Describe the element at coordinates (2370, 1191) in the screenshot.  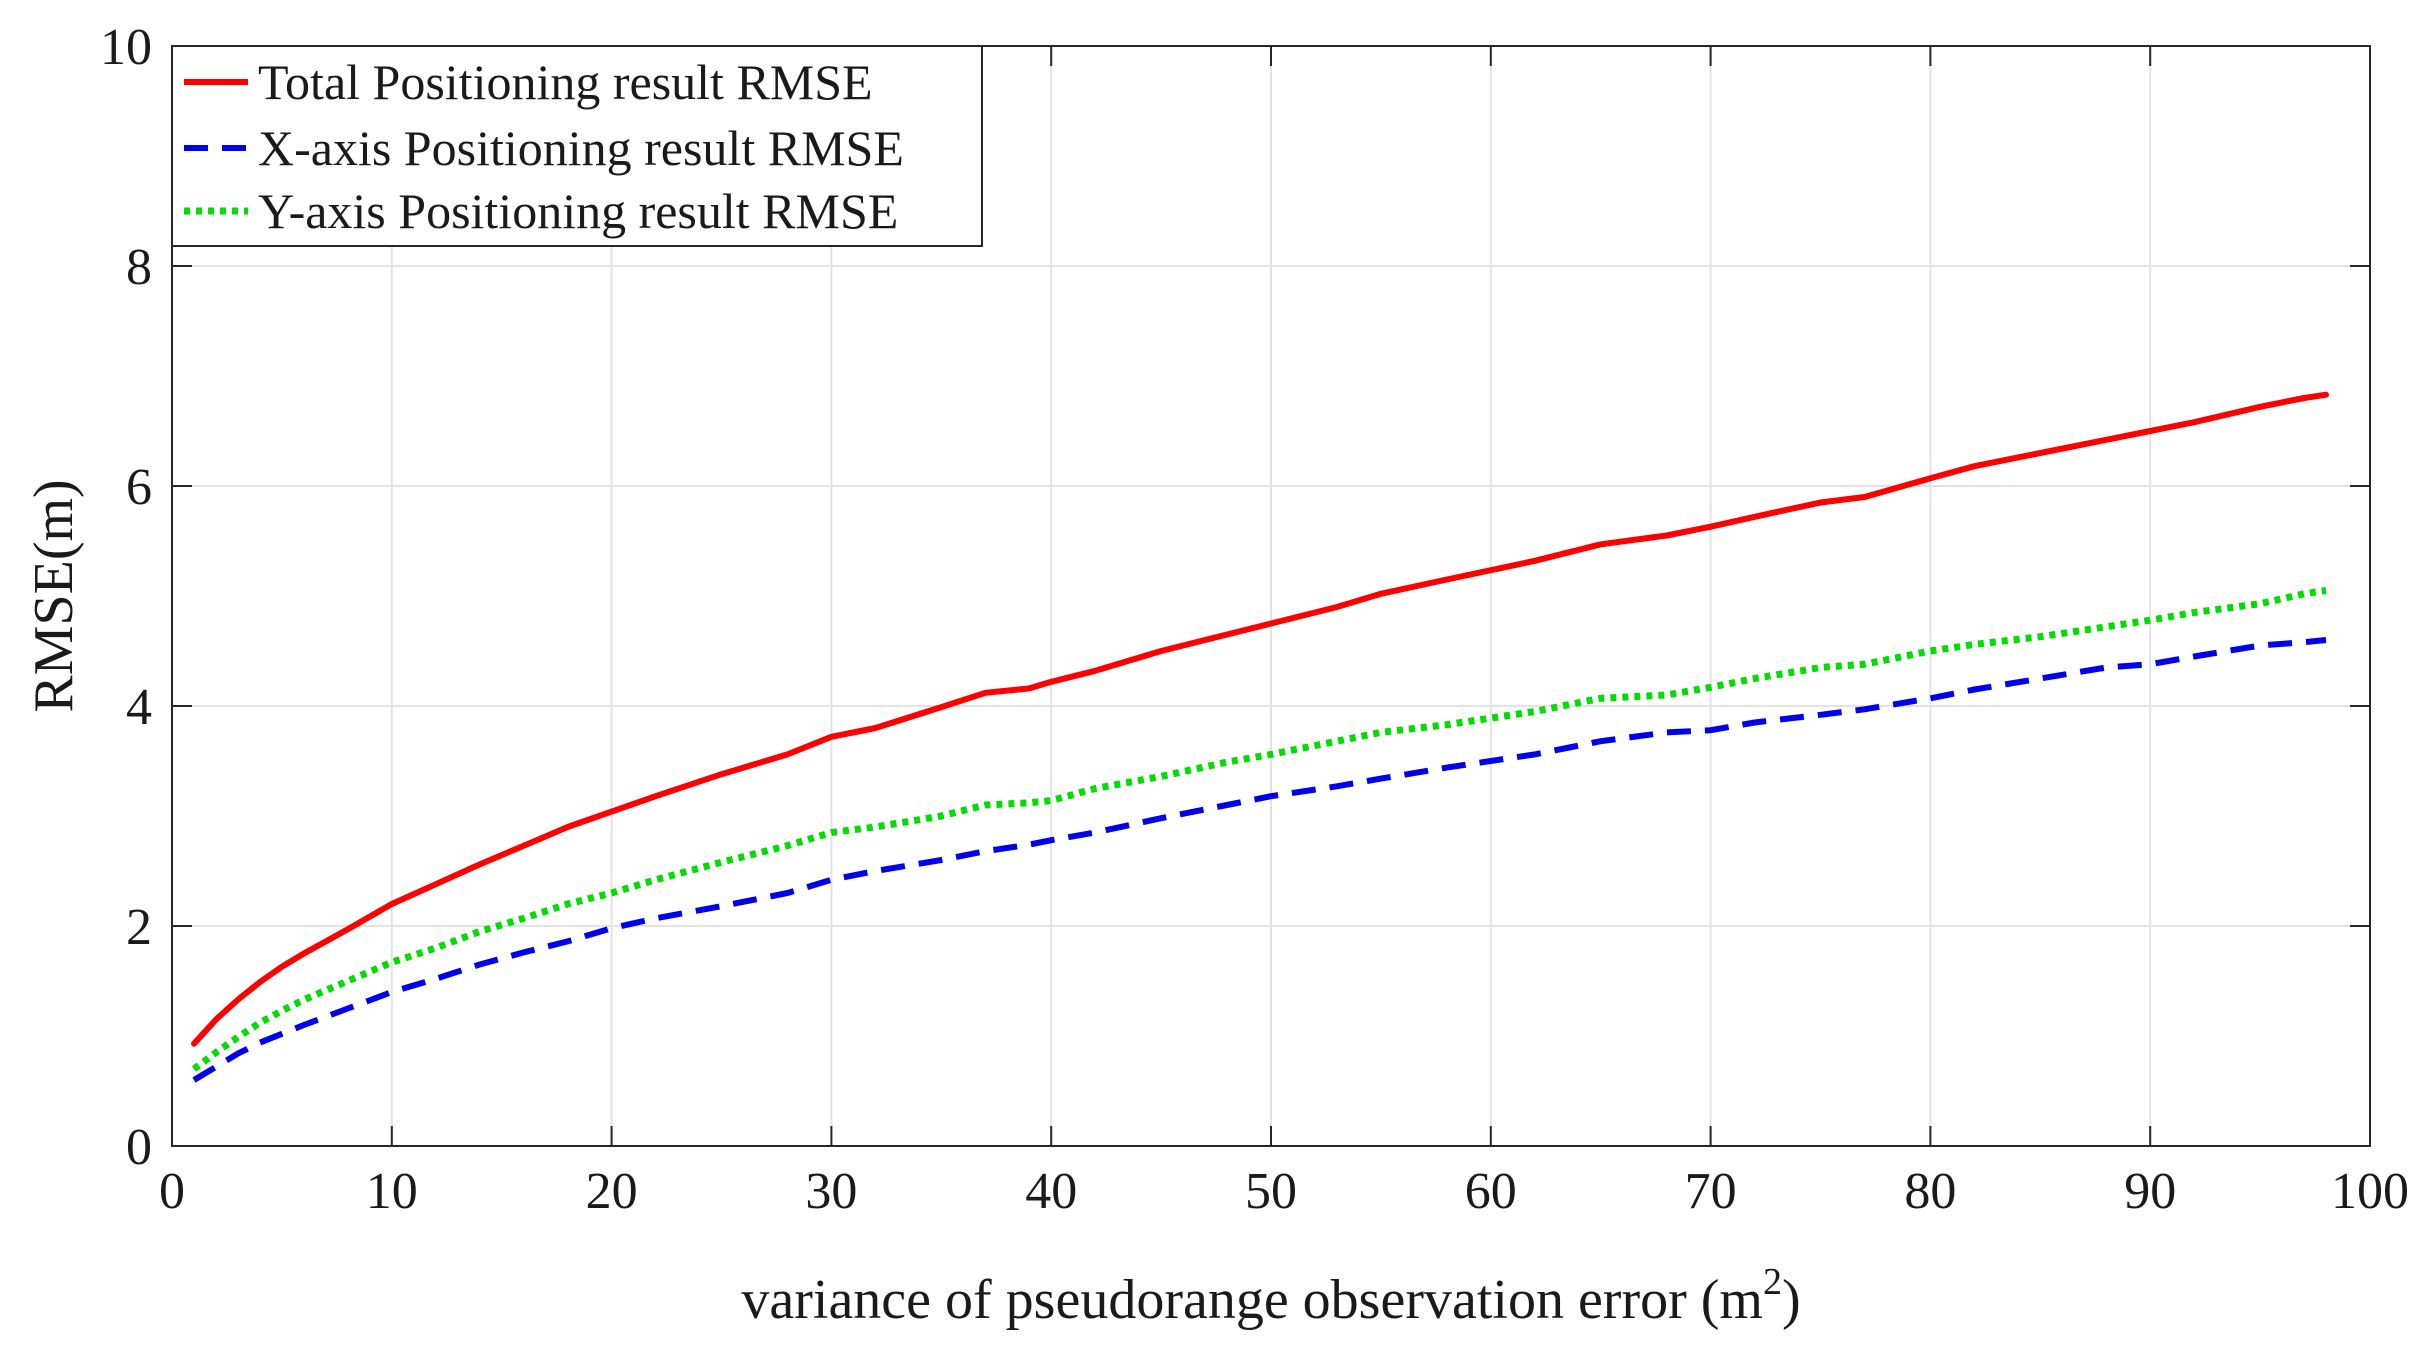
I see `x-tick-label: 100` at that location.